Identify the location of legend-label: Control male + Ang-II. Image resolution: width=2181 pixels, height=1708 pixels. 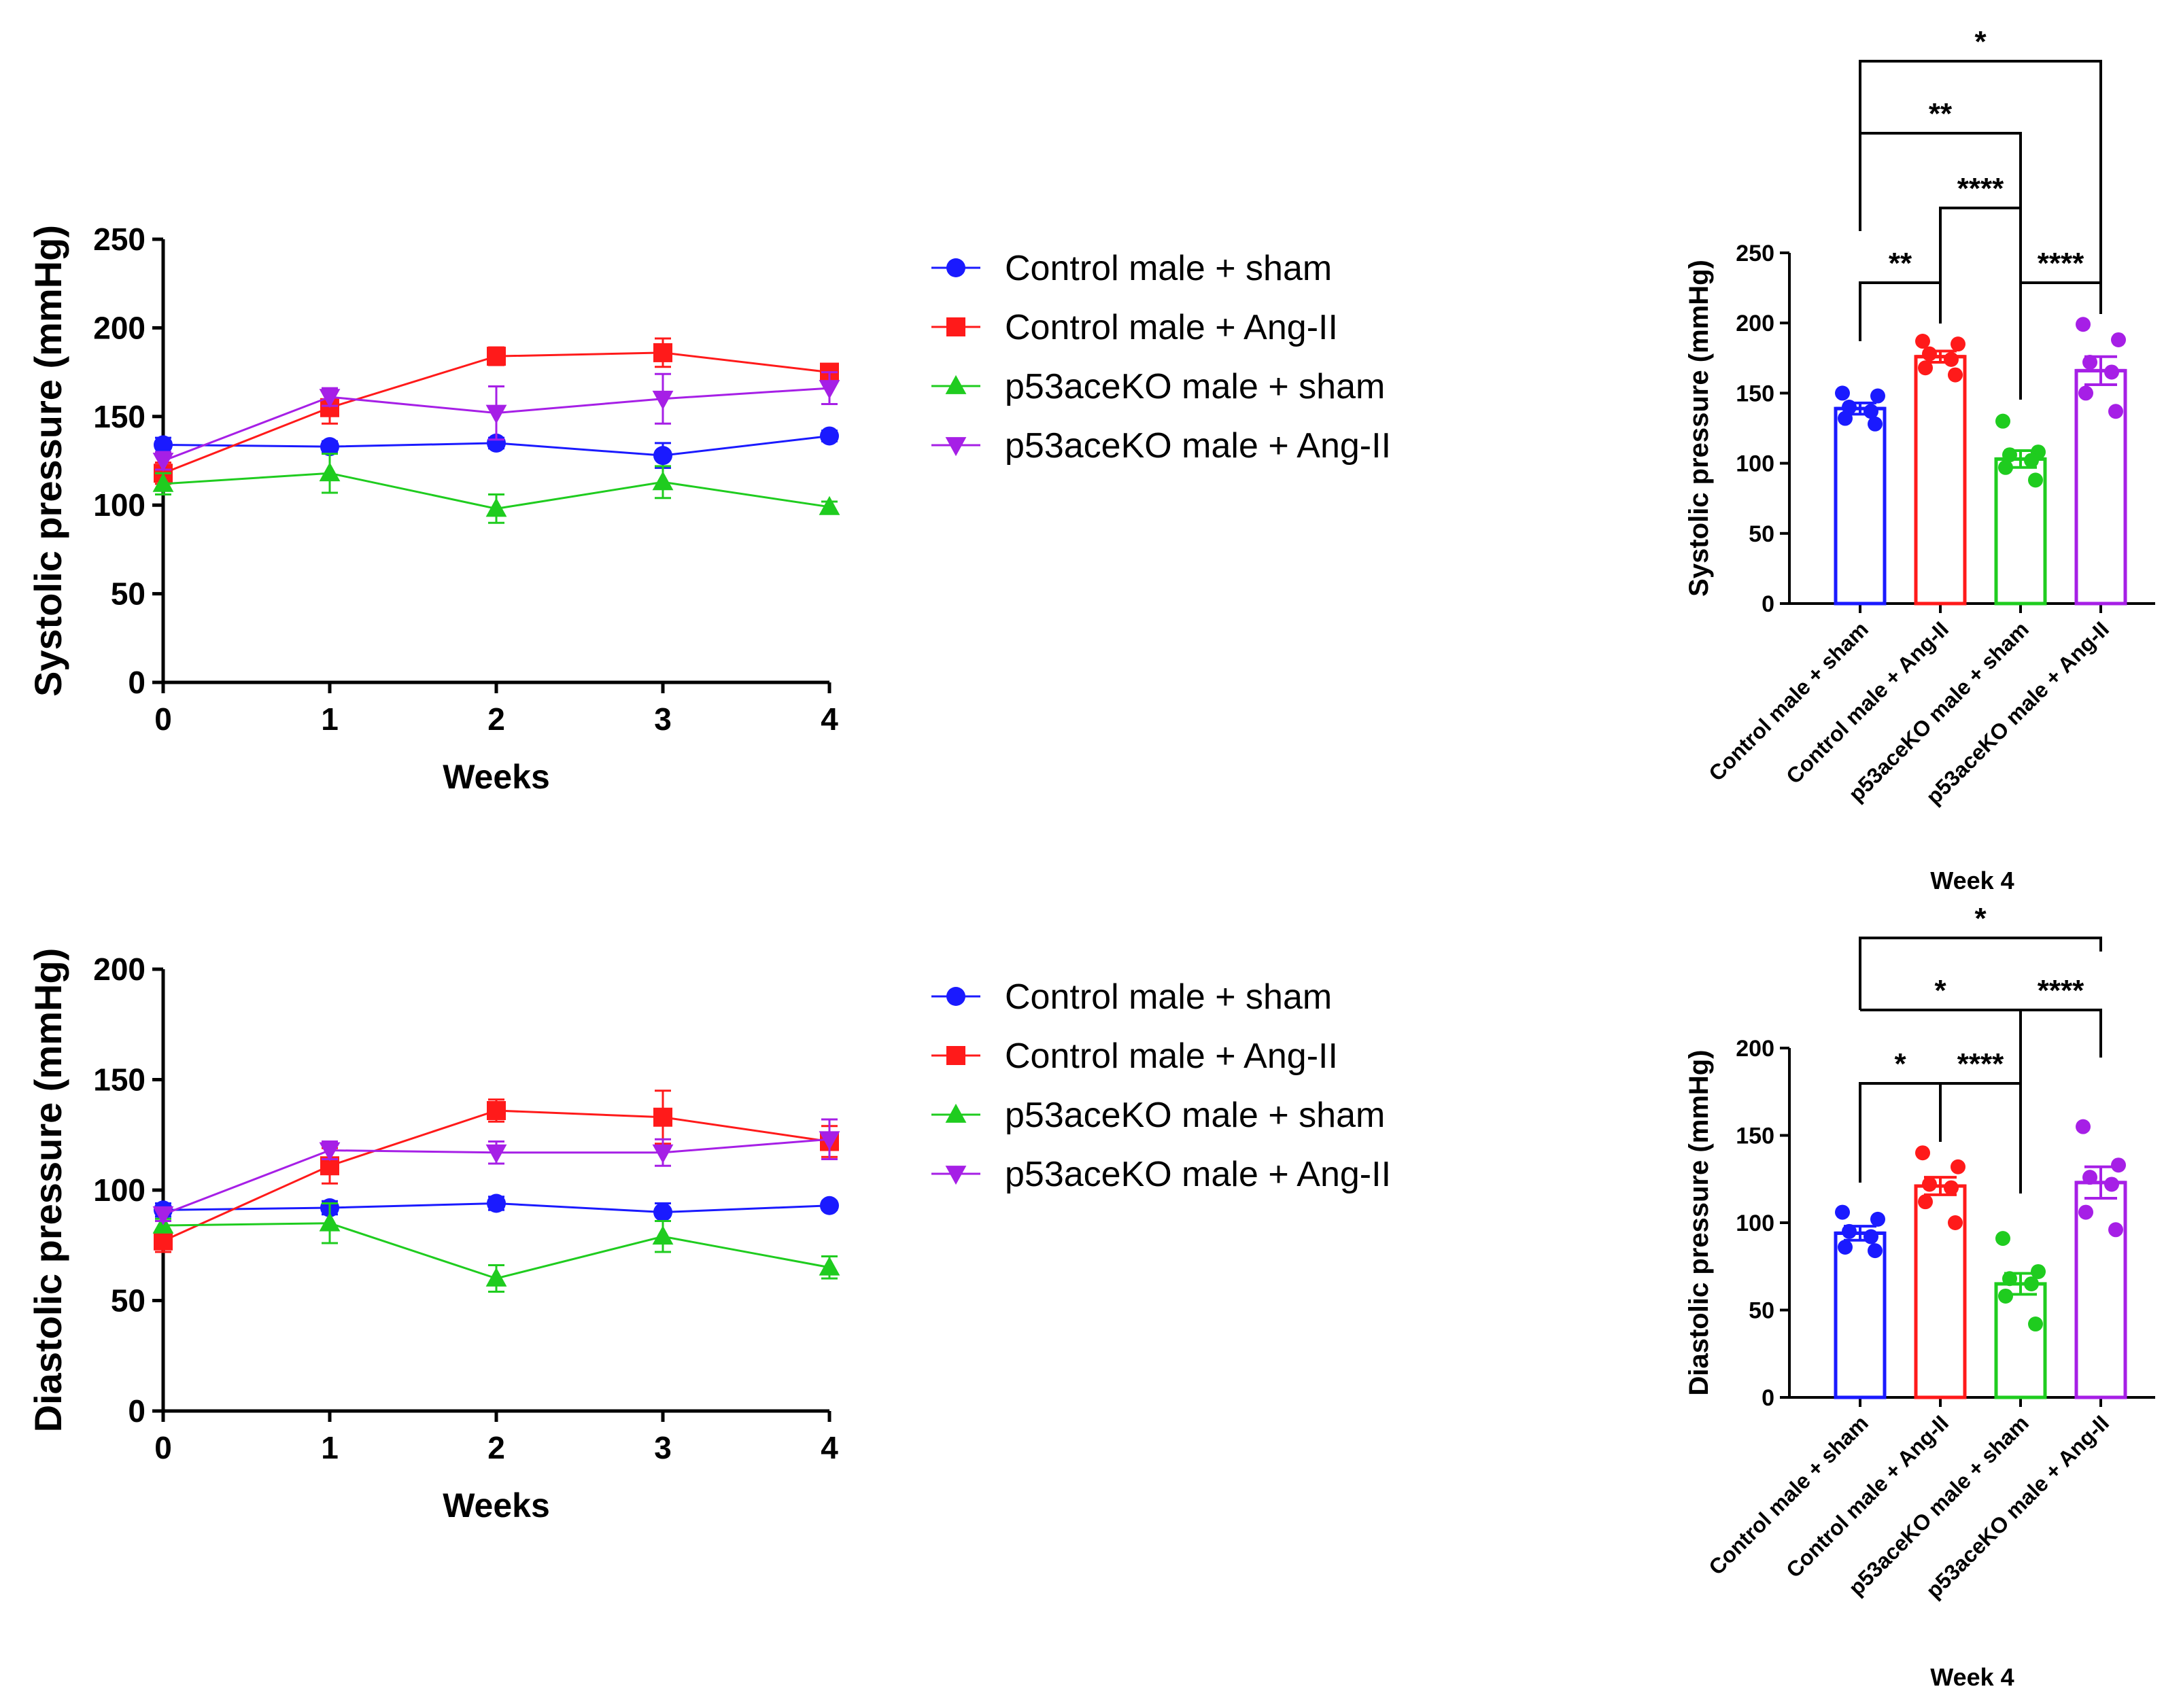
(1171, 327).